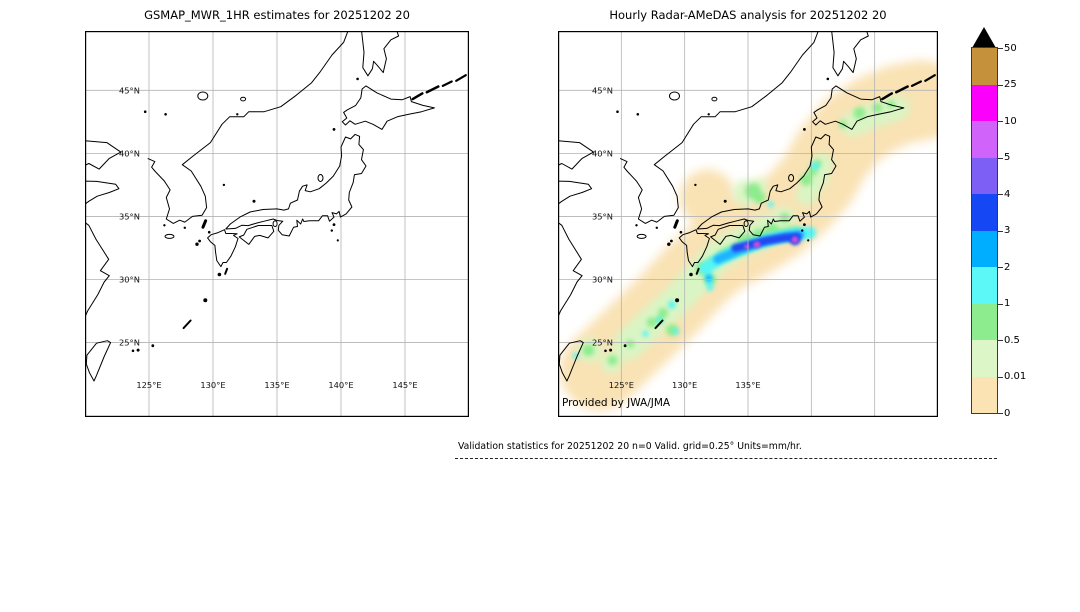  I want to click on caption-divider-line, so click(726, 458).